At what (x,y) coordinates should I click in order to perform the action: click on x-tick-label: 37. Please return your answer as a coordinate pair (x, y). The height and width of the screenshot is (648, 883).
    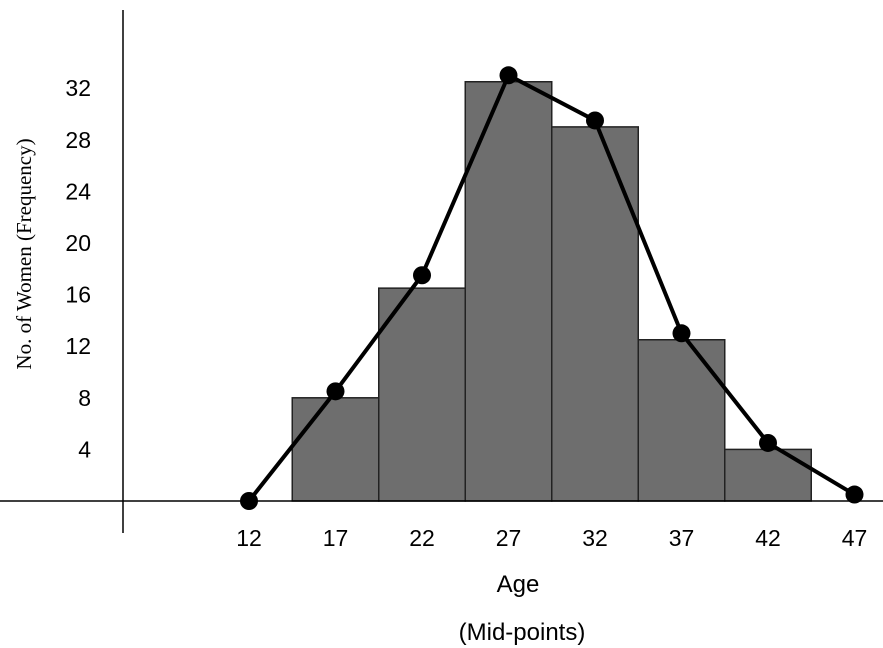
    Looking at the image, I should click on (682, 538).